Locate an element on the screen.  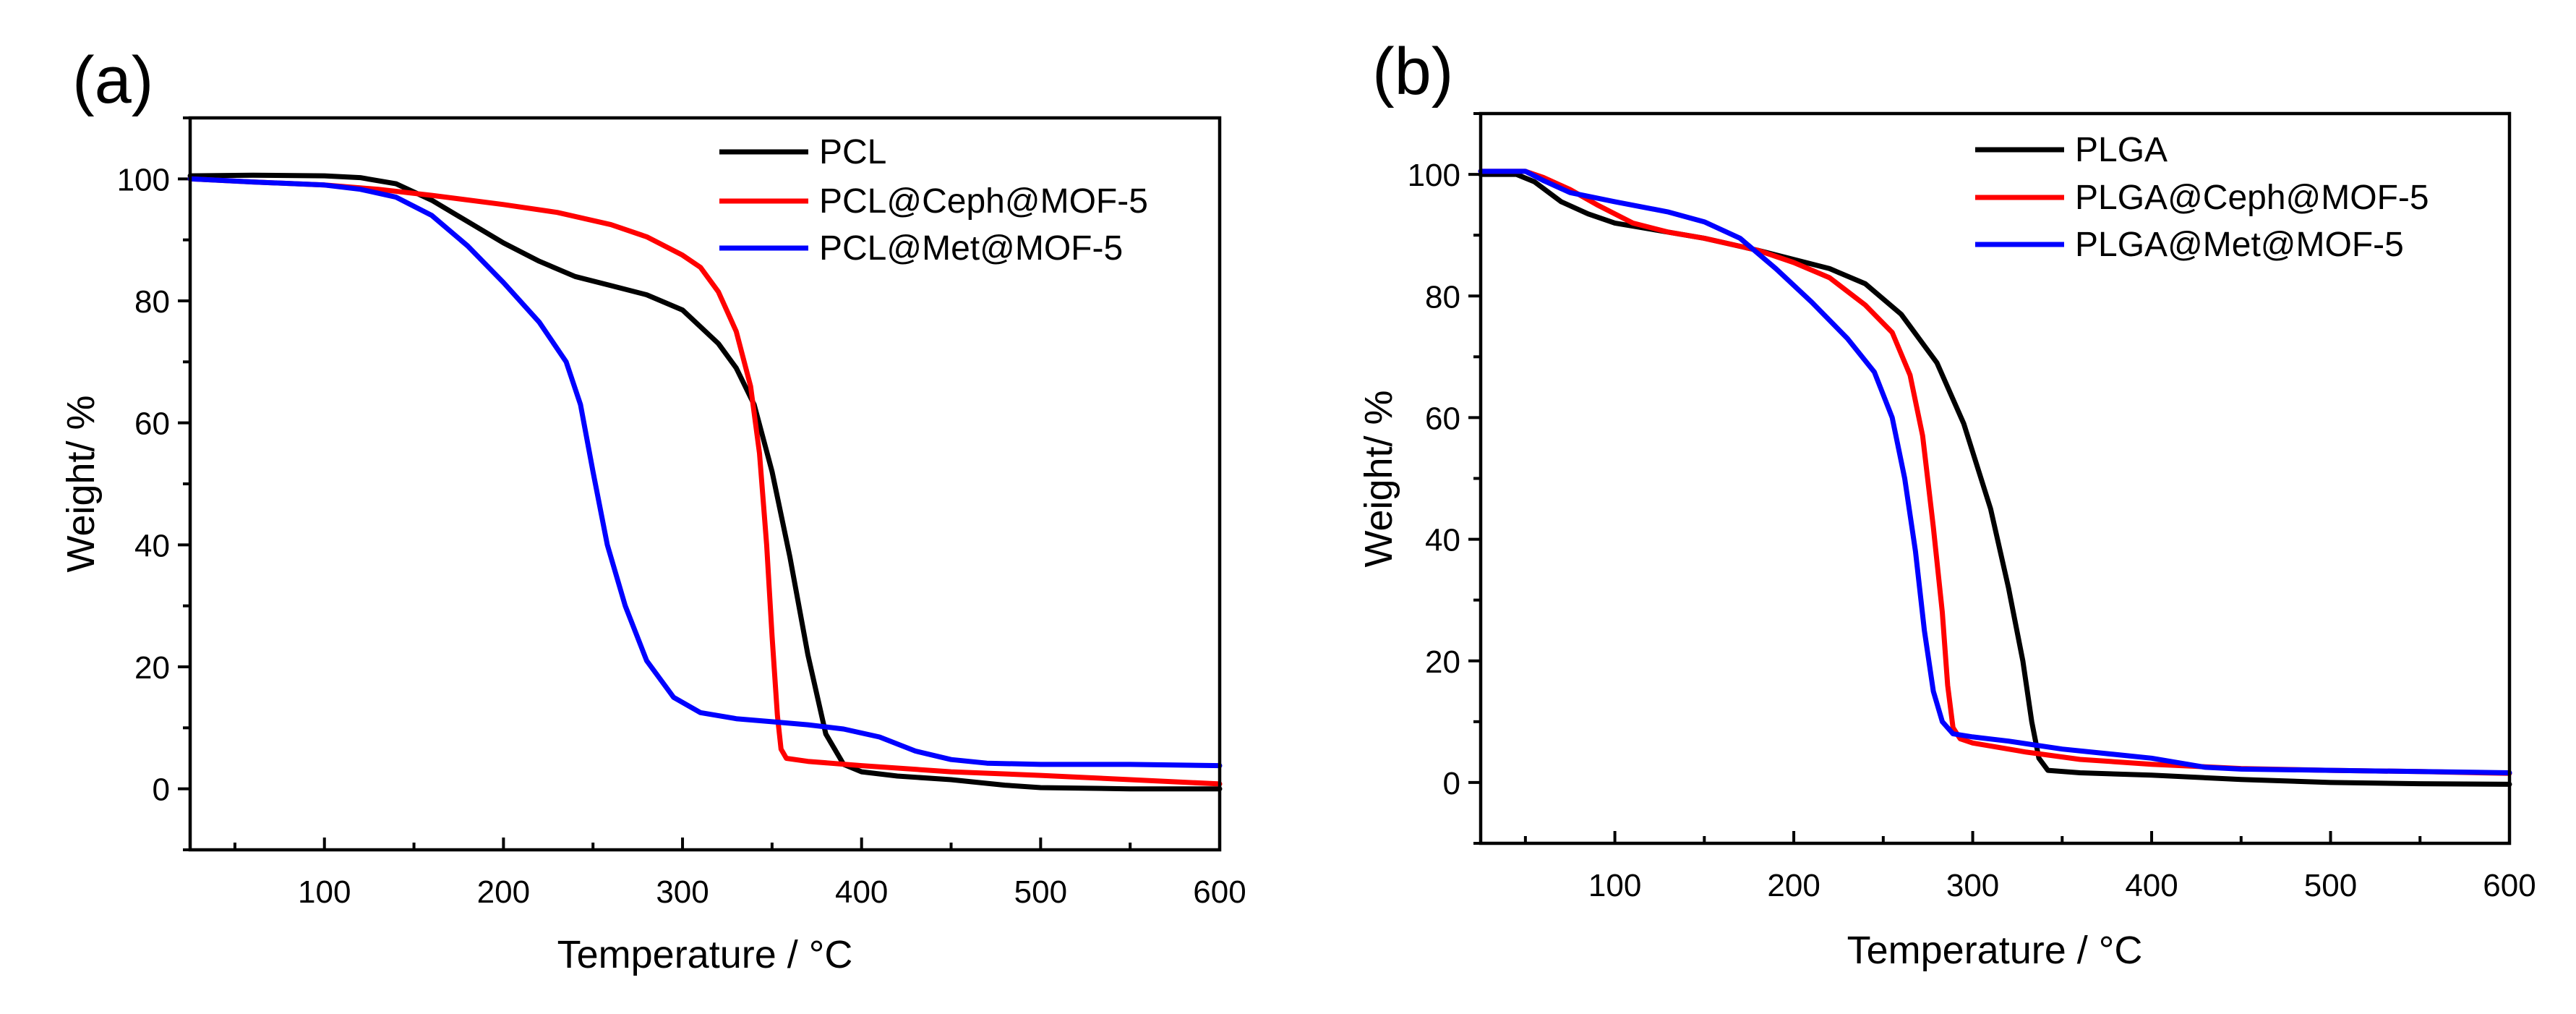
panel-b-x-tick-labels: 100 200 300 400 500 600 is located at coordinates (2062, 885).